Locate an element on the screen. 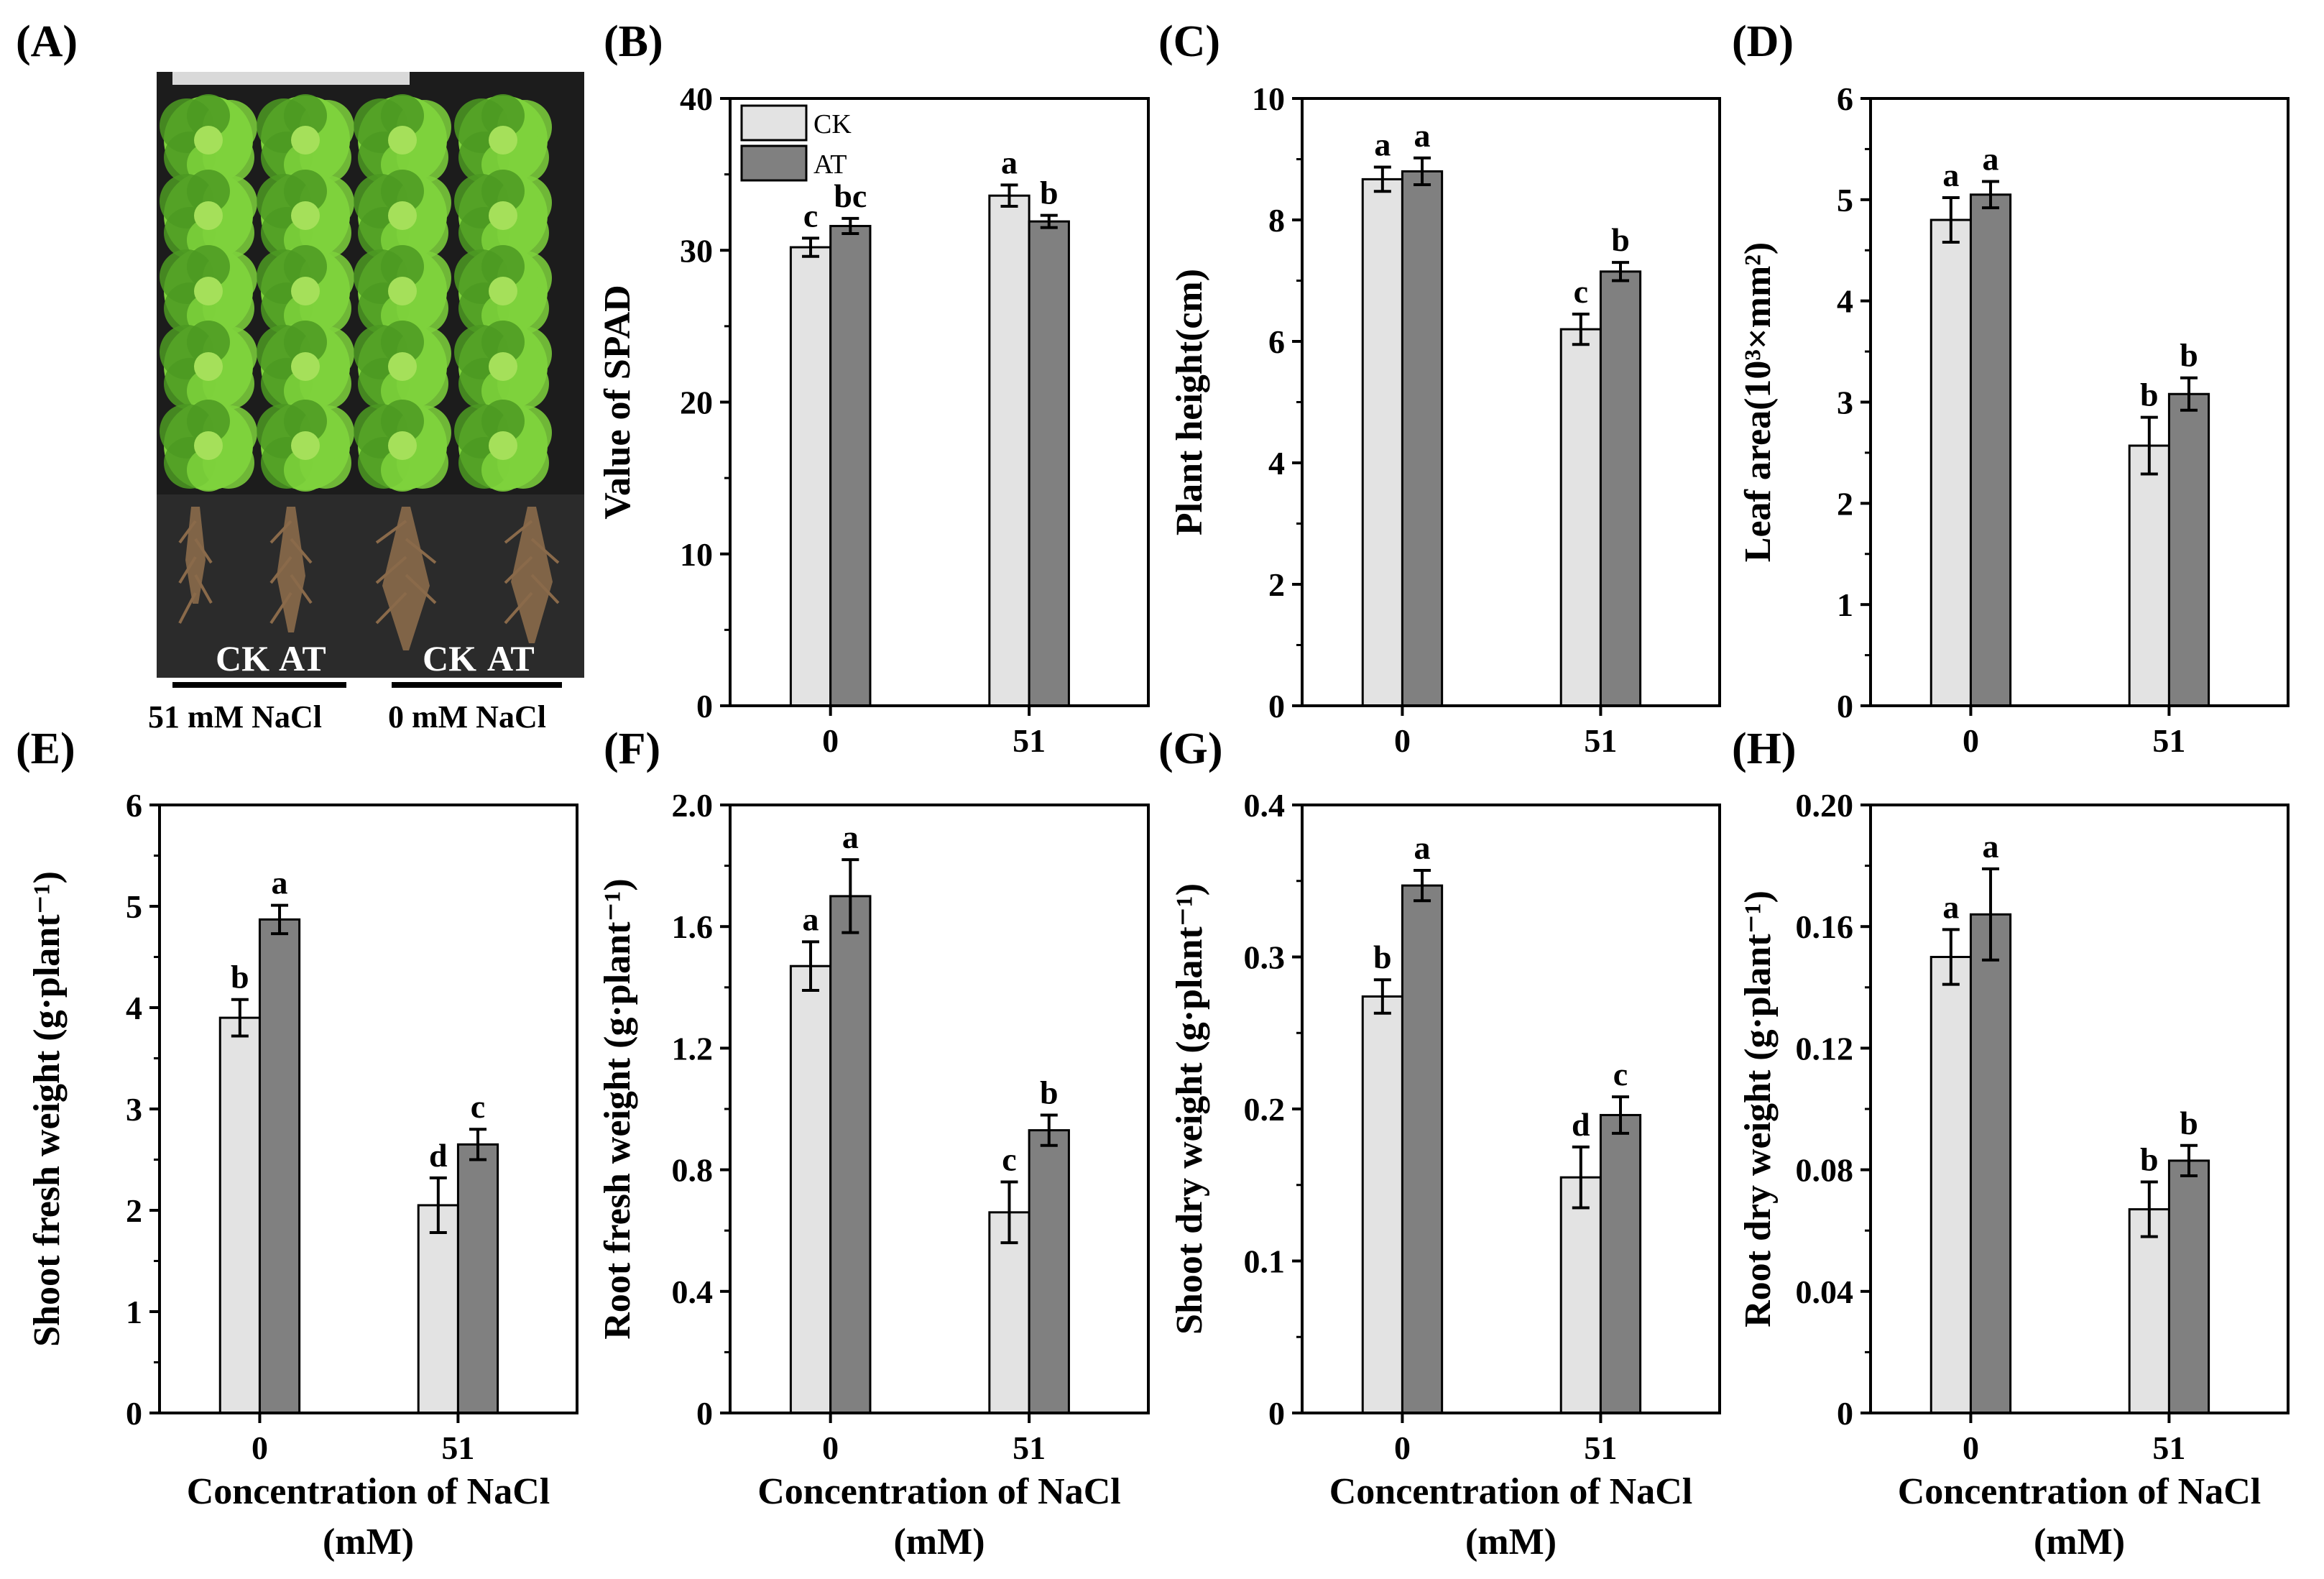 Image resolution: width=2324 pixels, height=1579 pixels. y-tick-label-c-2: 4 is located at coordinates (1276, 463).